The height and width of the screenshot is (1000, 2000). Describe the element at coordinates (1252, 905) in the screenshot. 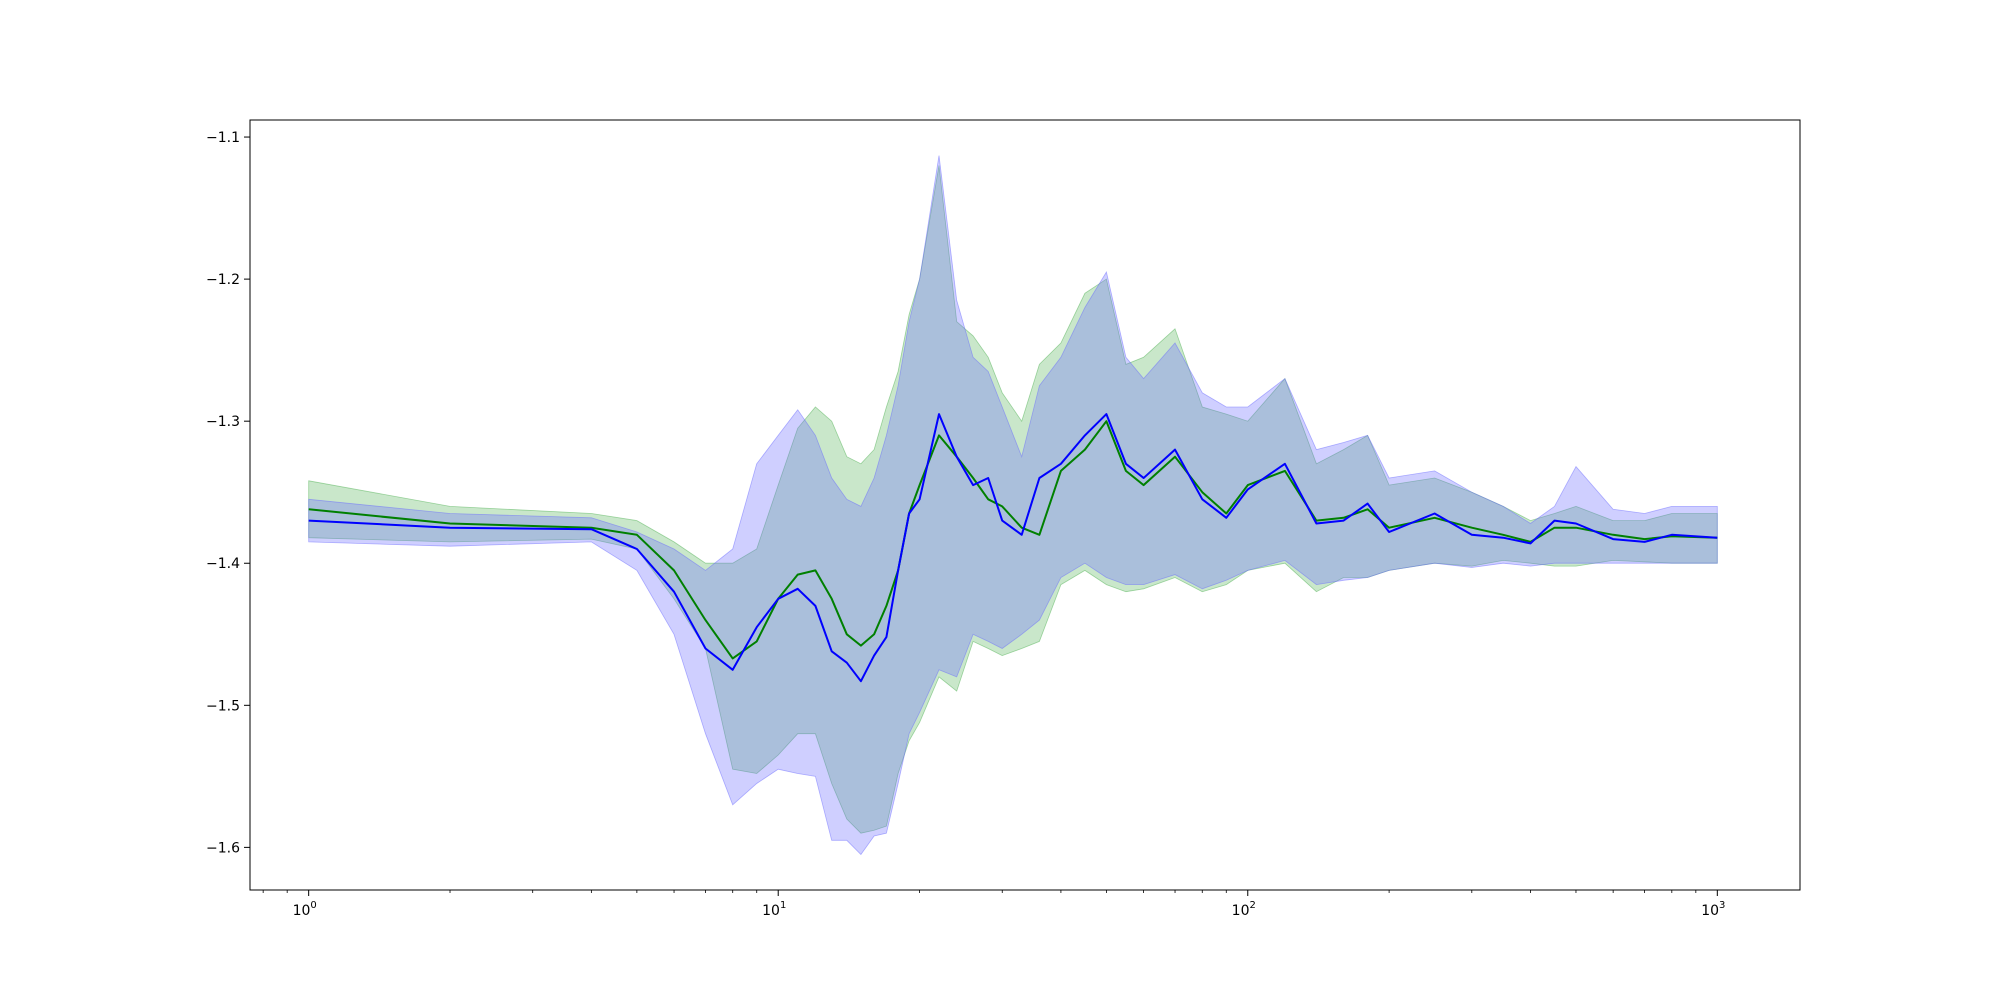

I see `x-tick-exponent: 2` at that location.